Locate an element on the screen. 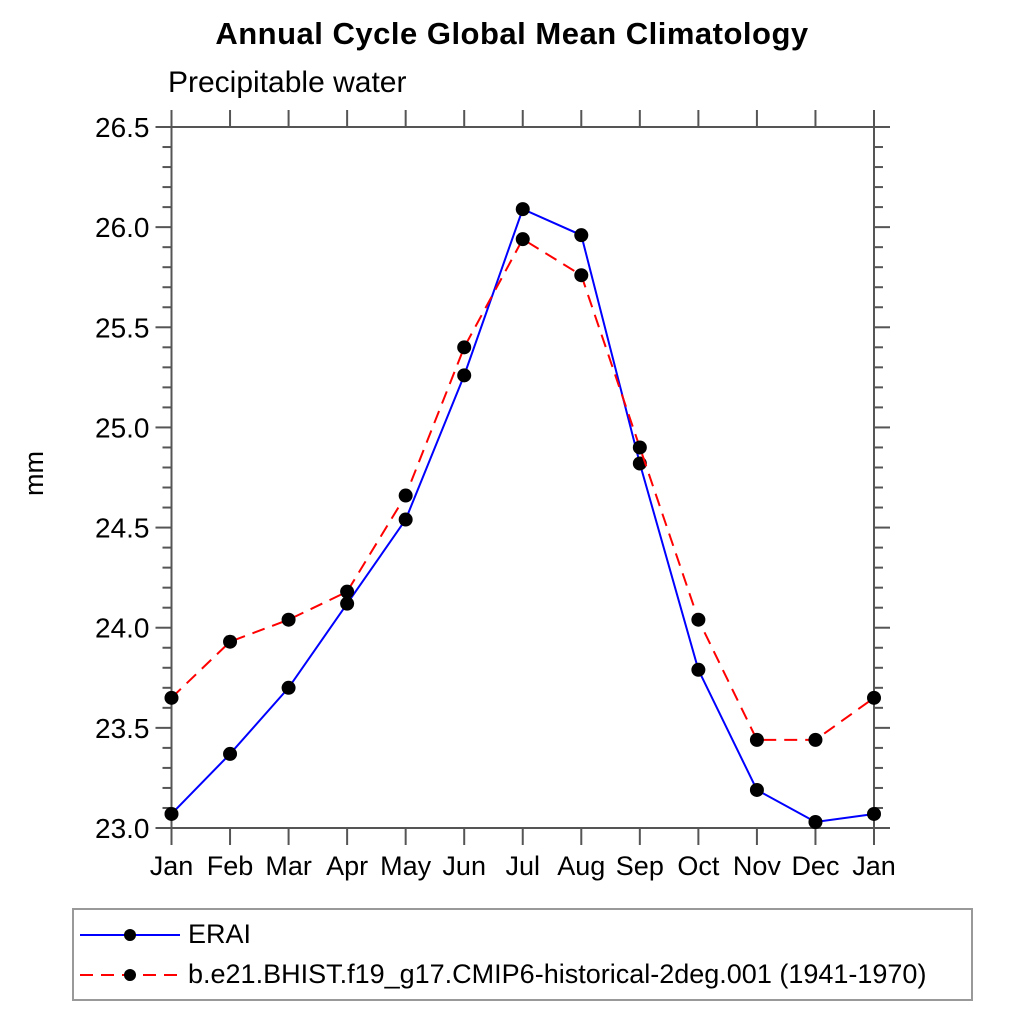 The height and width of the screenshot is (1024, 1024). chart-subtitle: Precipitable water is located at coordinates (287, 82).